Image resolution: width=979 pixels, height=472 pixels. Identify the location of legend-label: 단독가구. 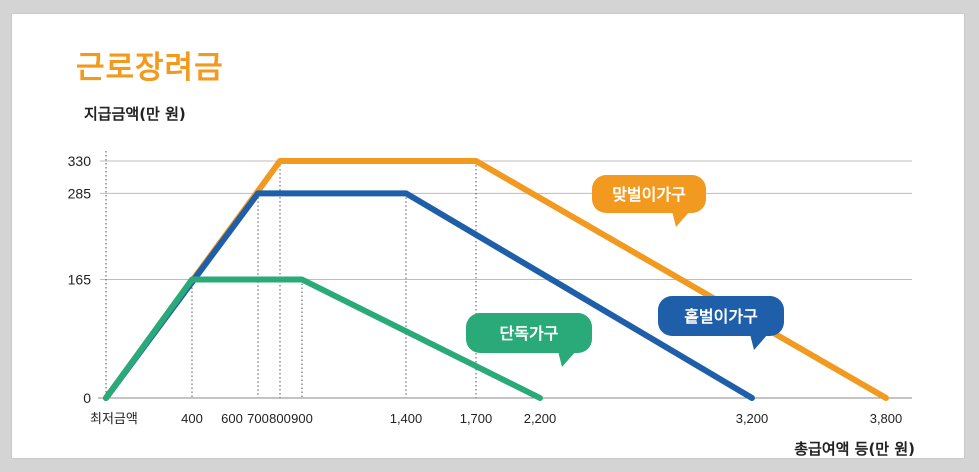
(529, 333).